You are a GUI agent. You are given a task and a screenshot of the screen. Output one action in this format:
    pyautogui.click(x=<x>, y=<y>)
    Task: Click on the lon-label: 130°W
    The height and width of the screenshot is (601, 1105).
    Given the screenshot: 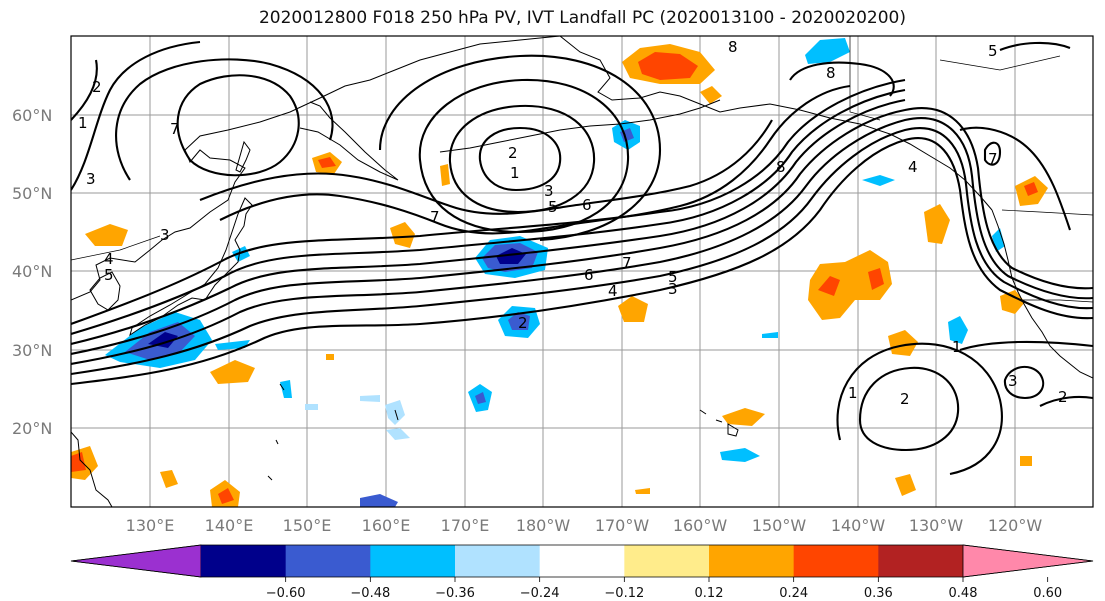 What is the action you would take?
    pyautogui.click(x=936, y=525)
    